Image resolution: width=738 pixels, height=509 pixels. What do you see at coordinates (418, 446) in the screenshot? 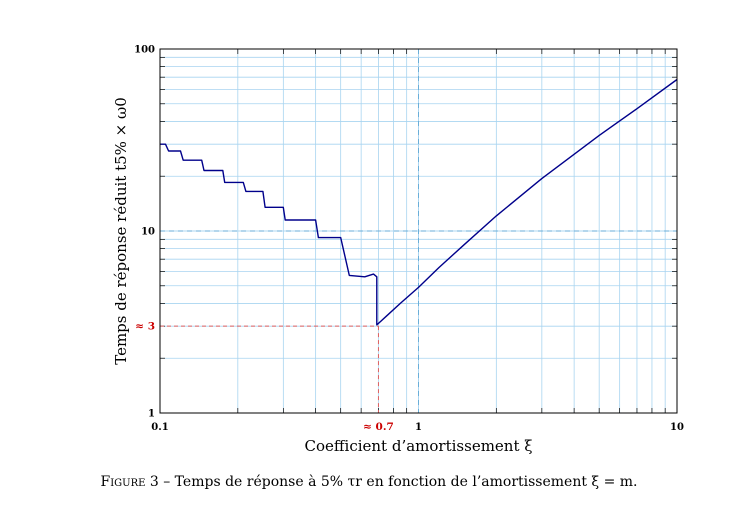
I see `x-axis-label: Coefficient d’amortissement ξ` at bounding box center [418, 446].